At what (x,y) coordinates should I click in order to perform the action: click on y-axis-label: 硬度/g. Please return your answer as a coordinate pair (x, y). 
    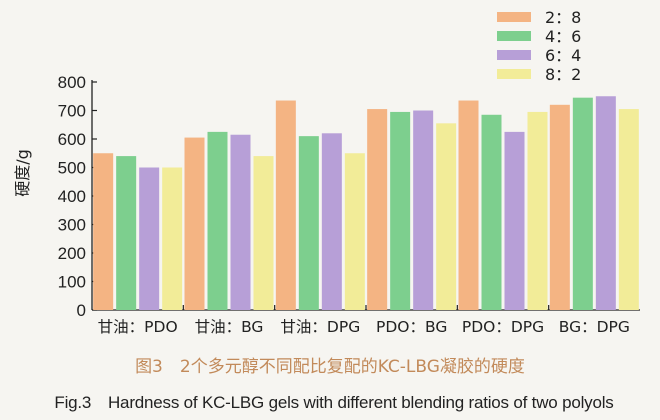
    Looking at the image, I should click on (22, 173).